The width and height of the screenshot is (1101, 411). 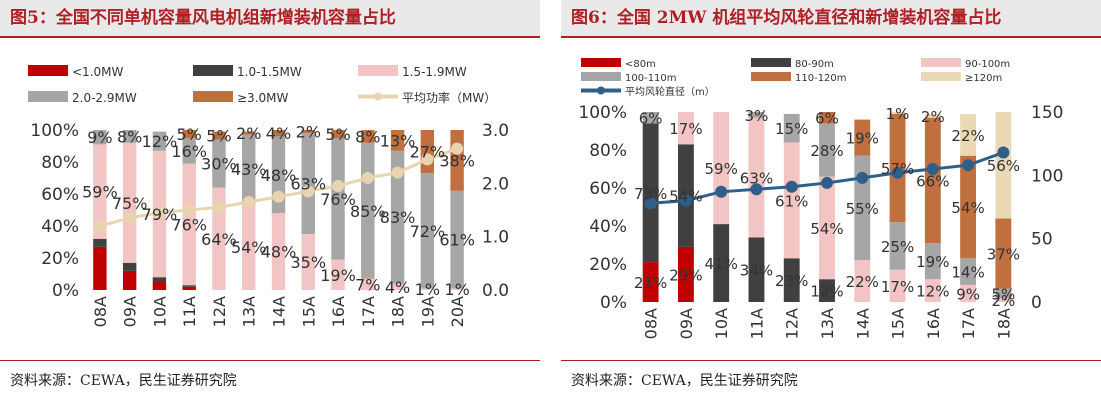 I want to click on data-label: 8%, so click(x=367, y=136).